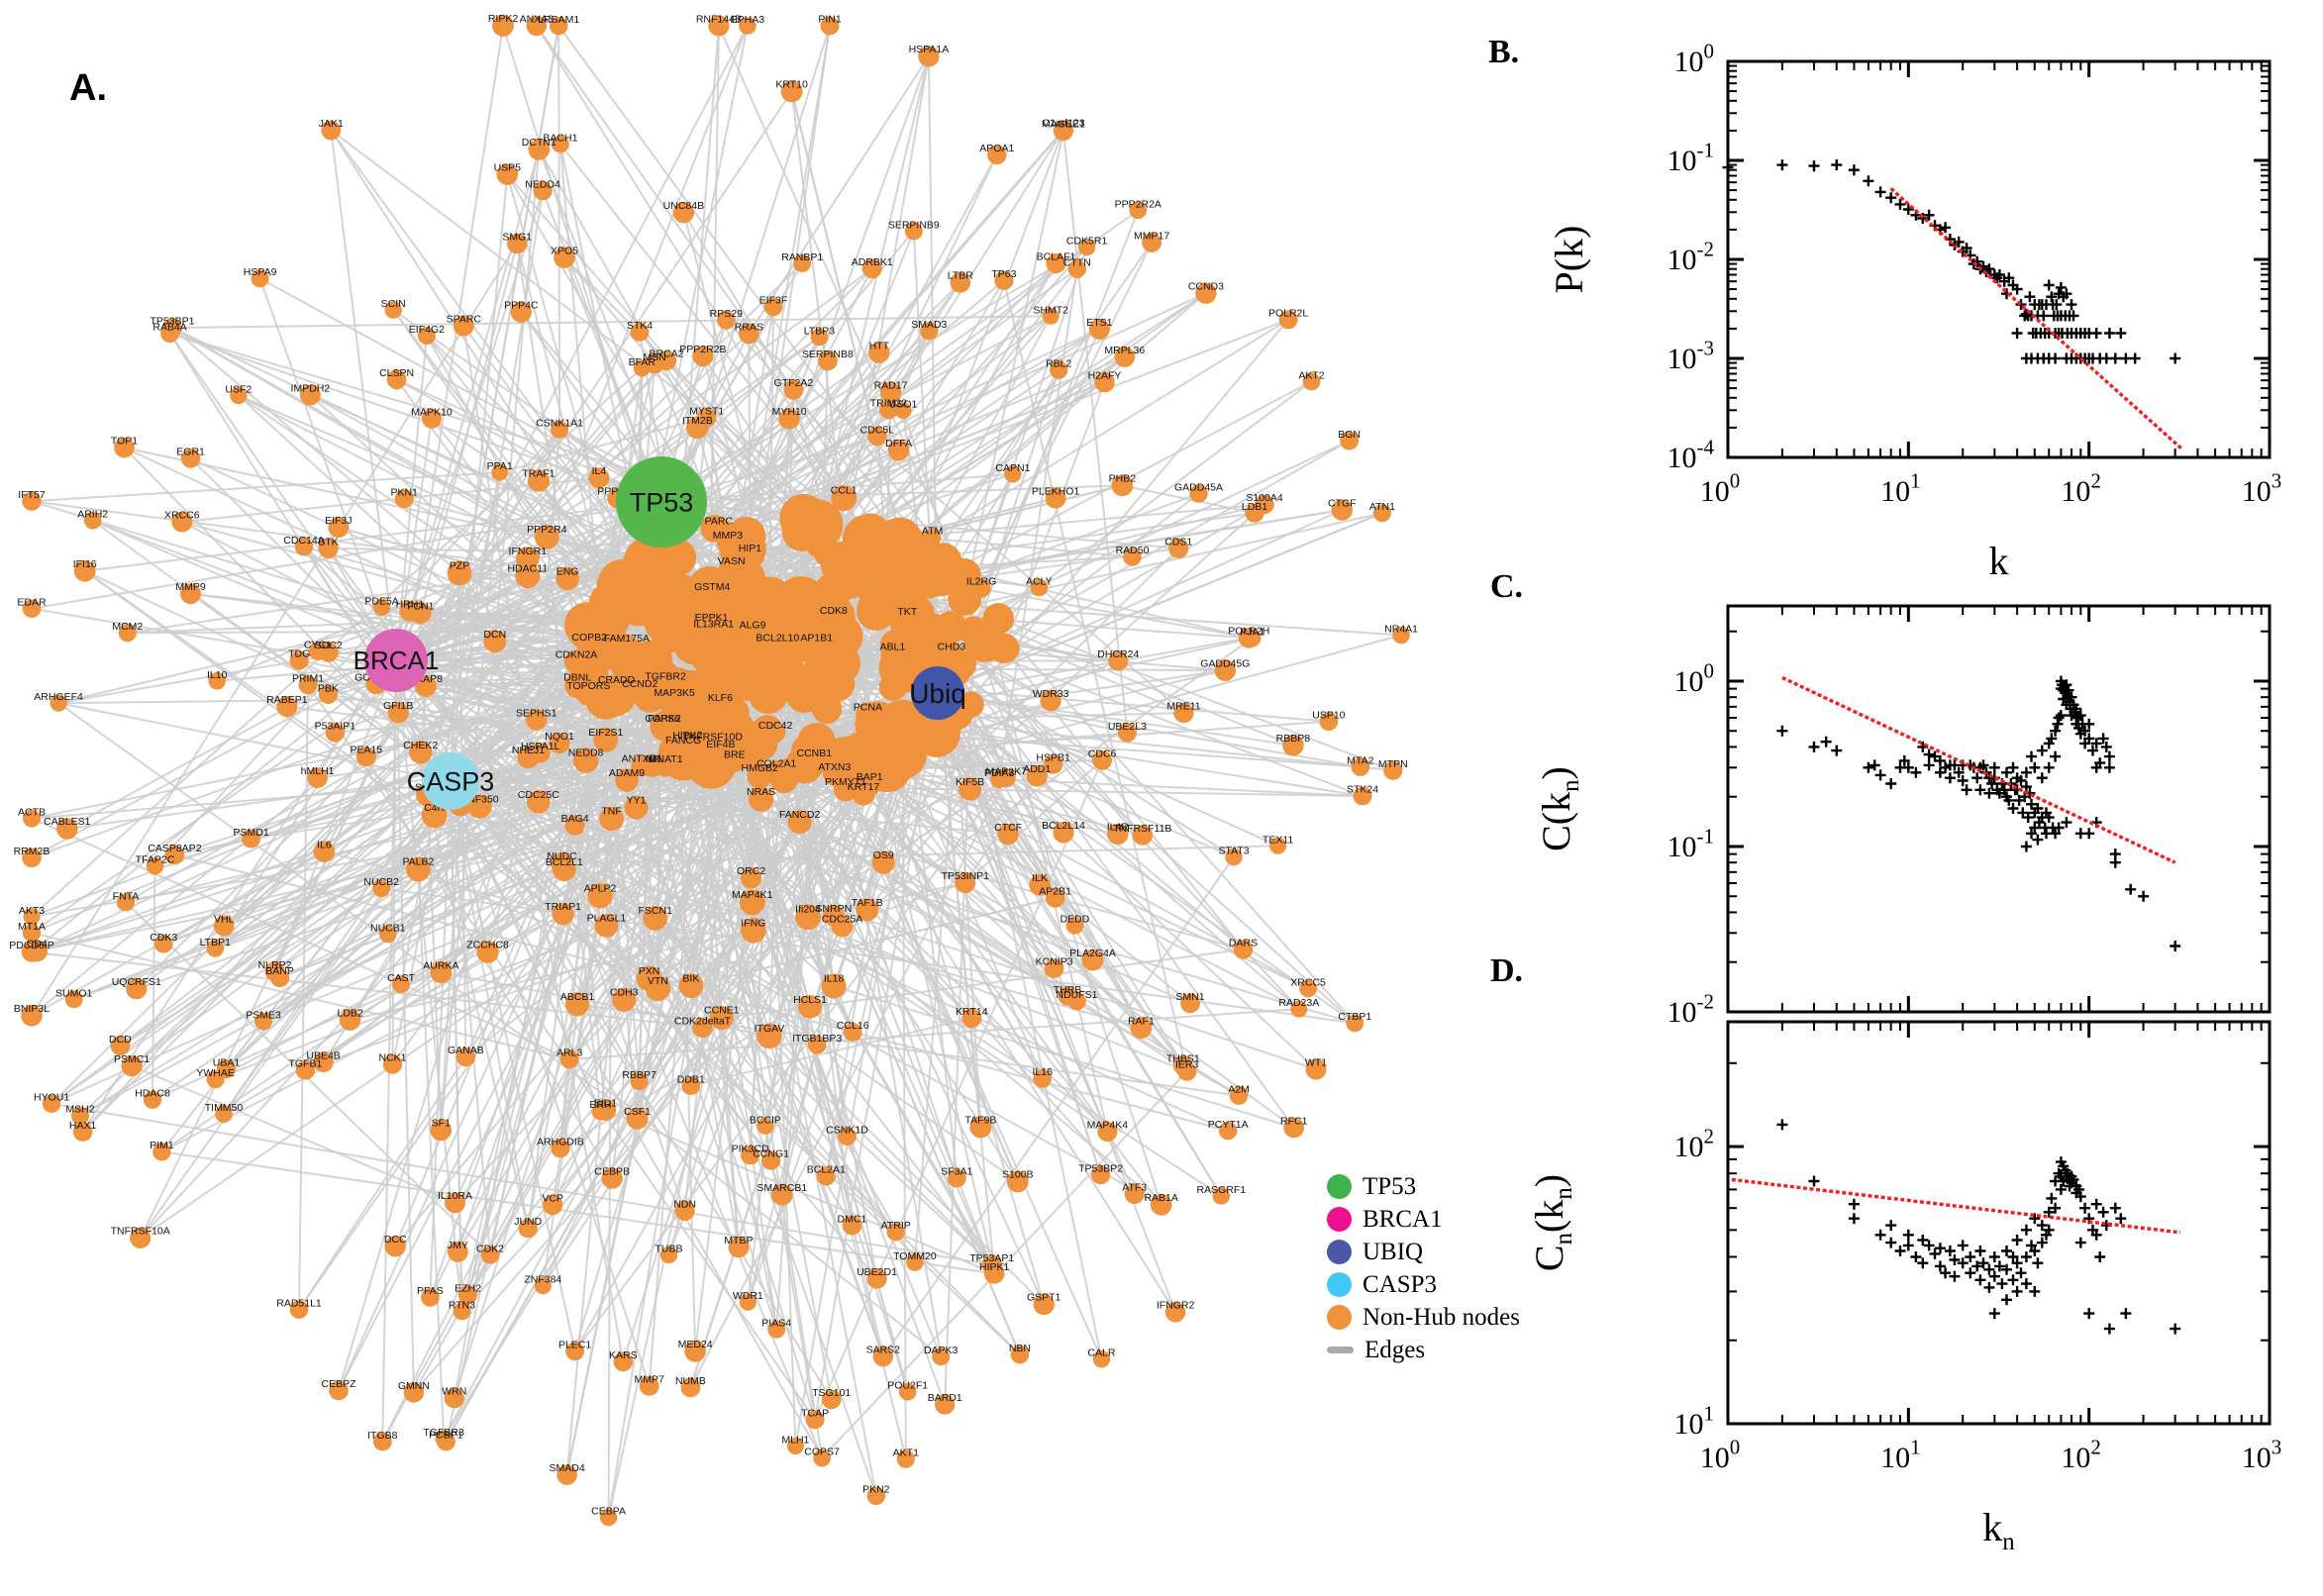 The width and height of the screenshot is (2323, 1596). Describe the element at coordinates (1039, 581) in the screenshot. I see `gene-label: ACLY` at that location.